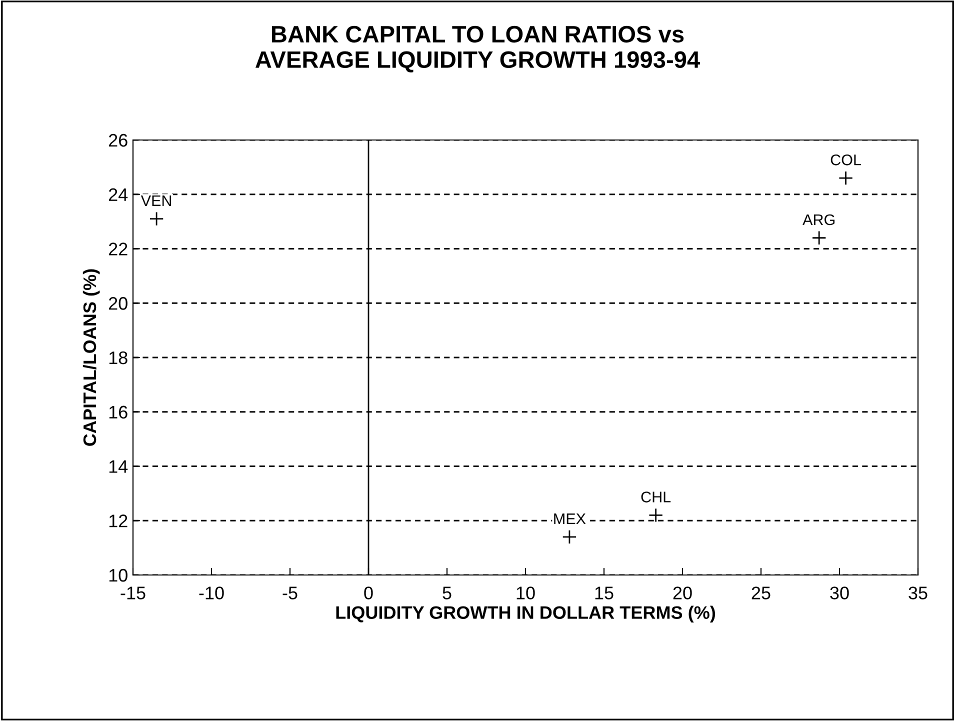 This screenshot has width=955, height=721. I want to click on y-tick-label: 12, so click(118, 521).